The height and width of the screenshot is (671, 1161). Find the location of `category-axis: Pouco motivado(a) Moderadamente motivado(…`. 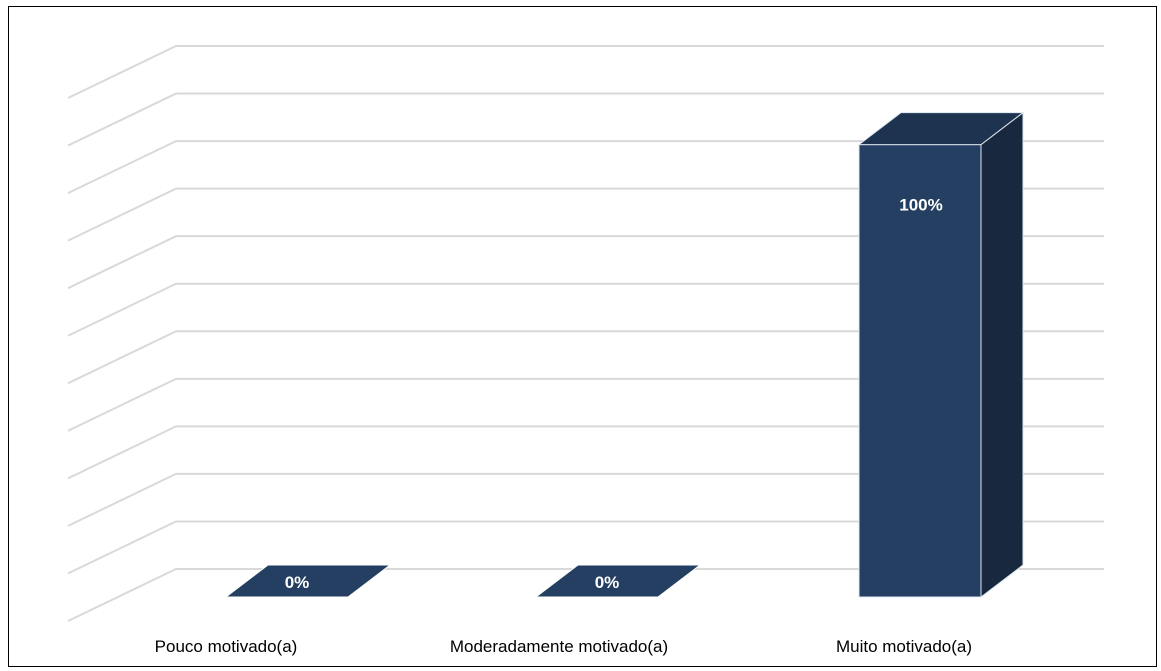

category-axis: Pouco motivado(a) Moderadamente motivado(… is located at coordinates (563, 646).